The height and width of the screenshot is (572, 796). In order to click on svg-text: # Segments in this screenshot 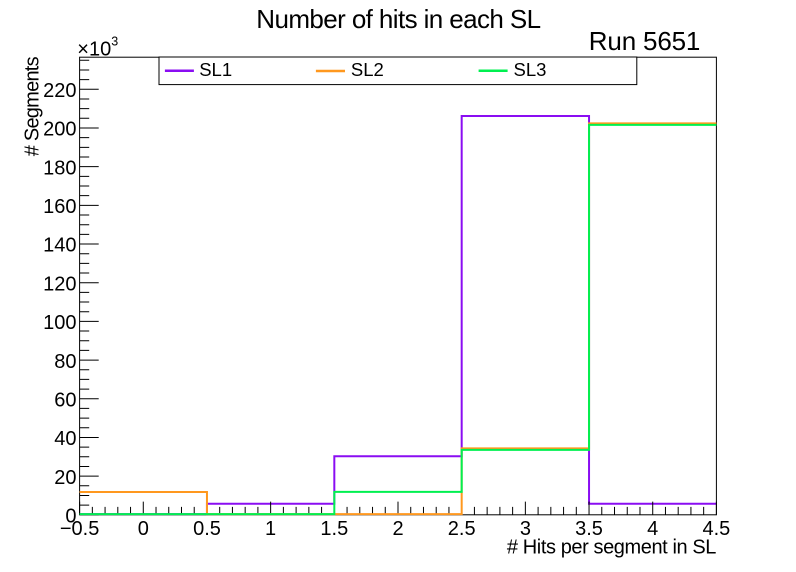, I will do `click(33, 106)`.